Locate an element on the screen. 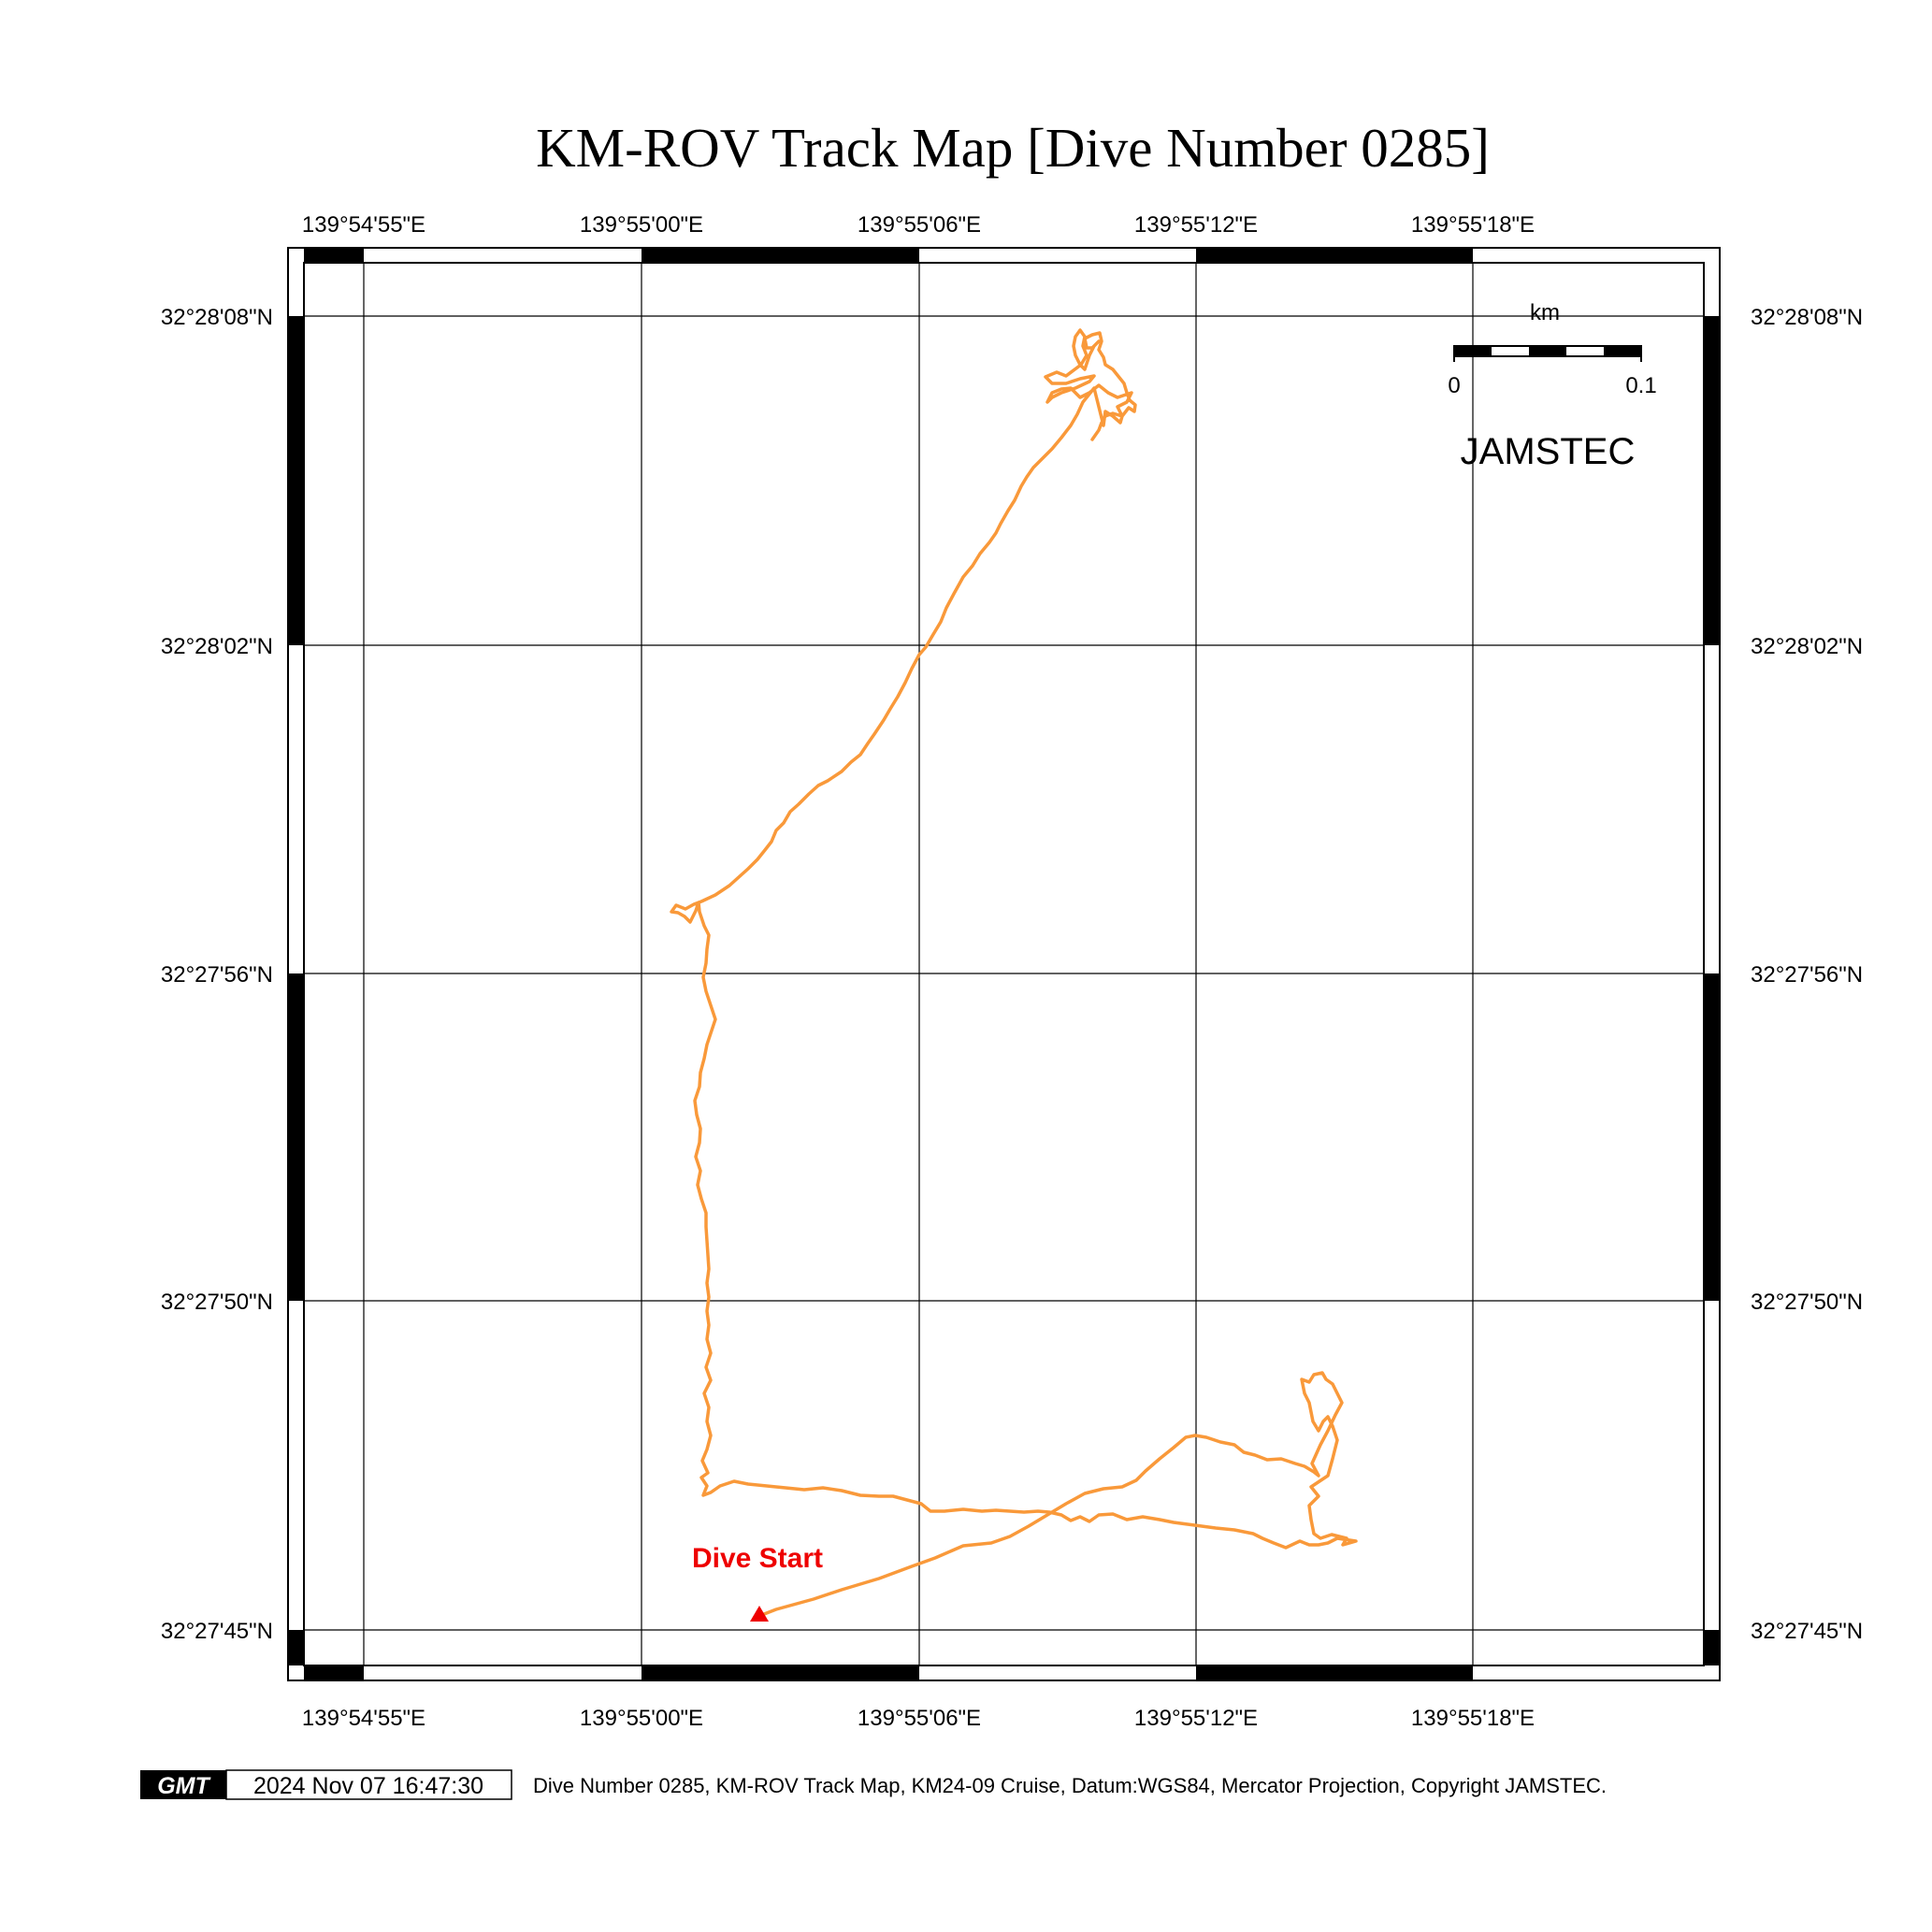 The image size is (1932, 1932). map-title: KM-ROV Track Map [Dive Number 0285] is located at coordinates (1013, 148).